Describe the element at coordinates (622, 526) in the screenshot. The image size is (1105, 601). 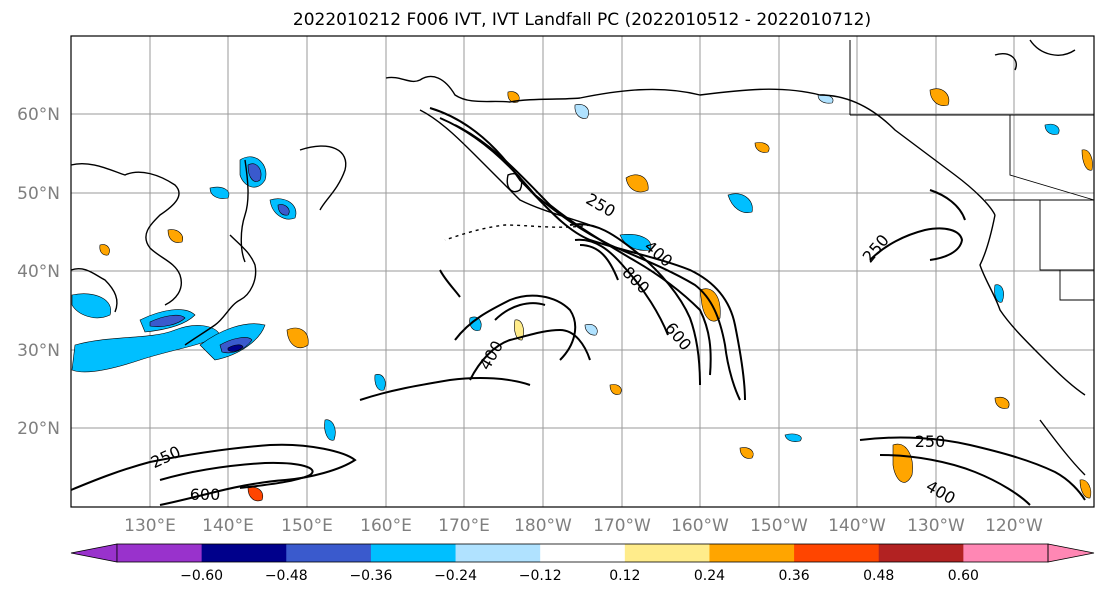
I see `lon-label: 170°W` at that location.